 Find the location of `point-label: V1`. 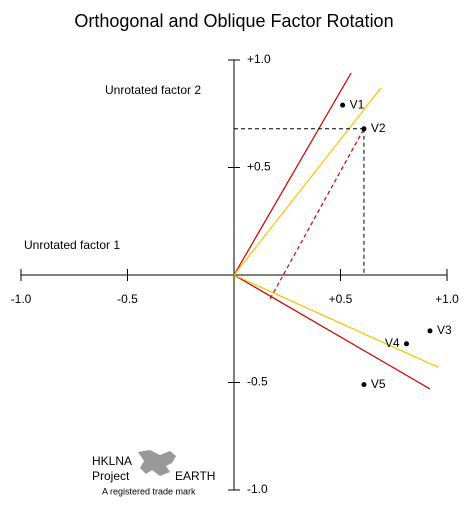

point-label: V1 is located at coordinates (357, 104).